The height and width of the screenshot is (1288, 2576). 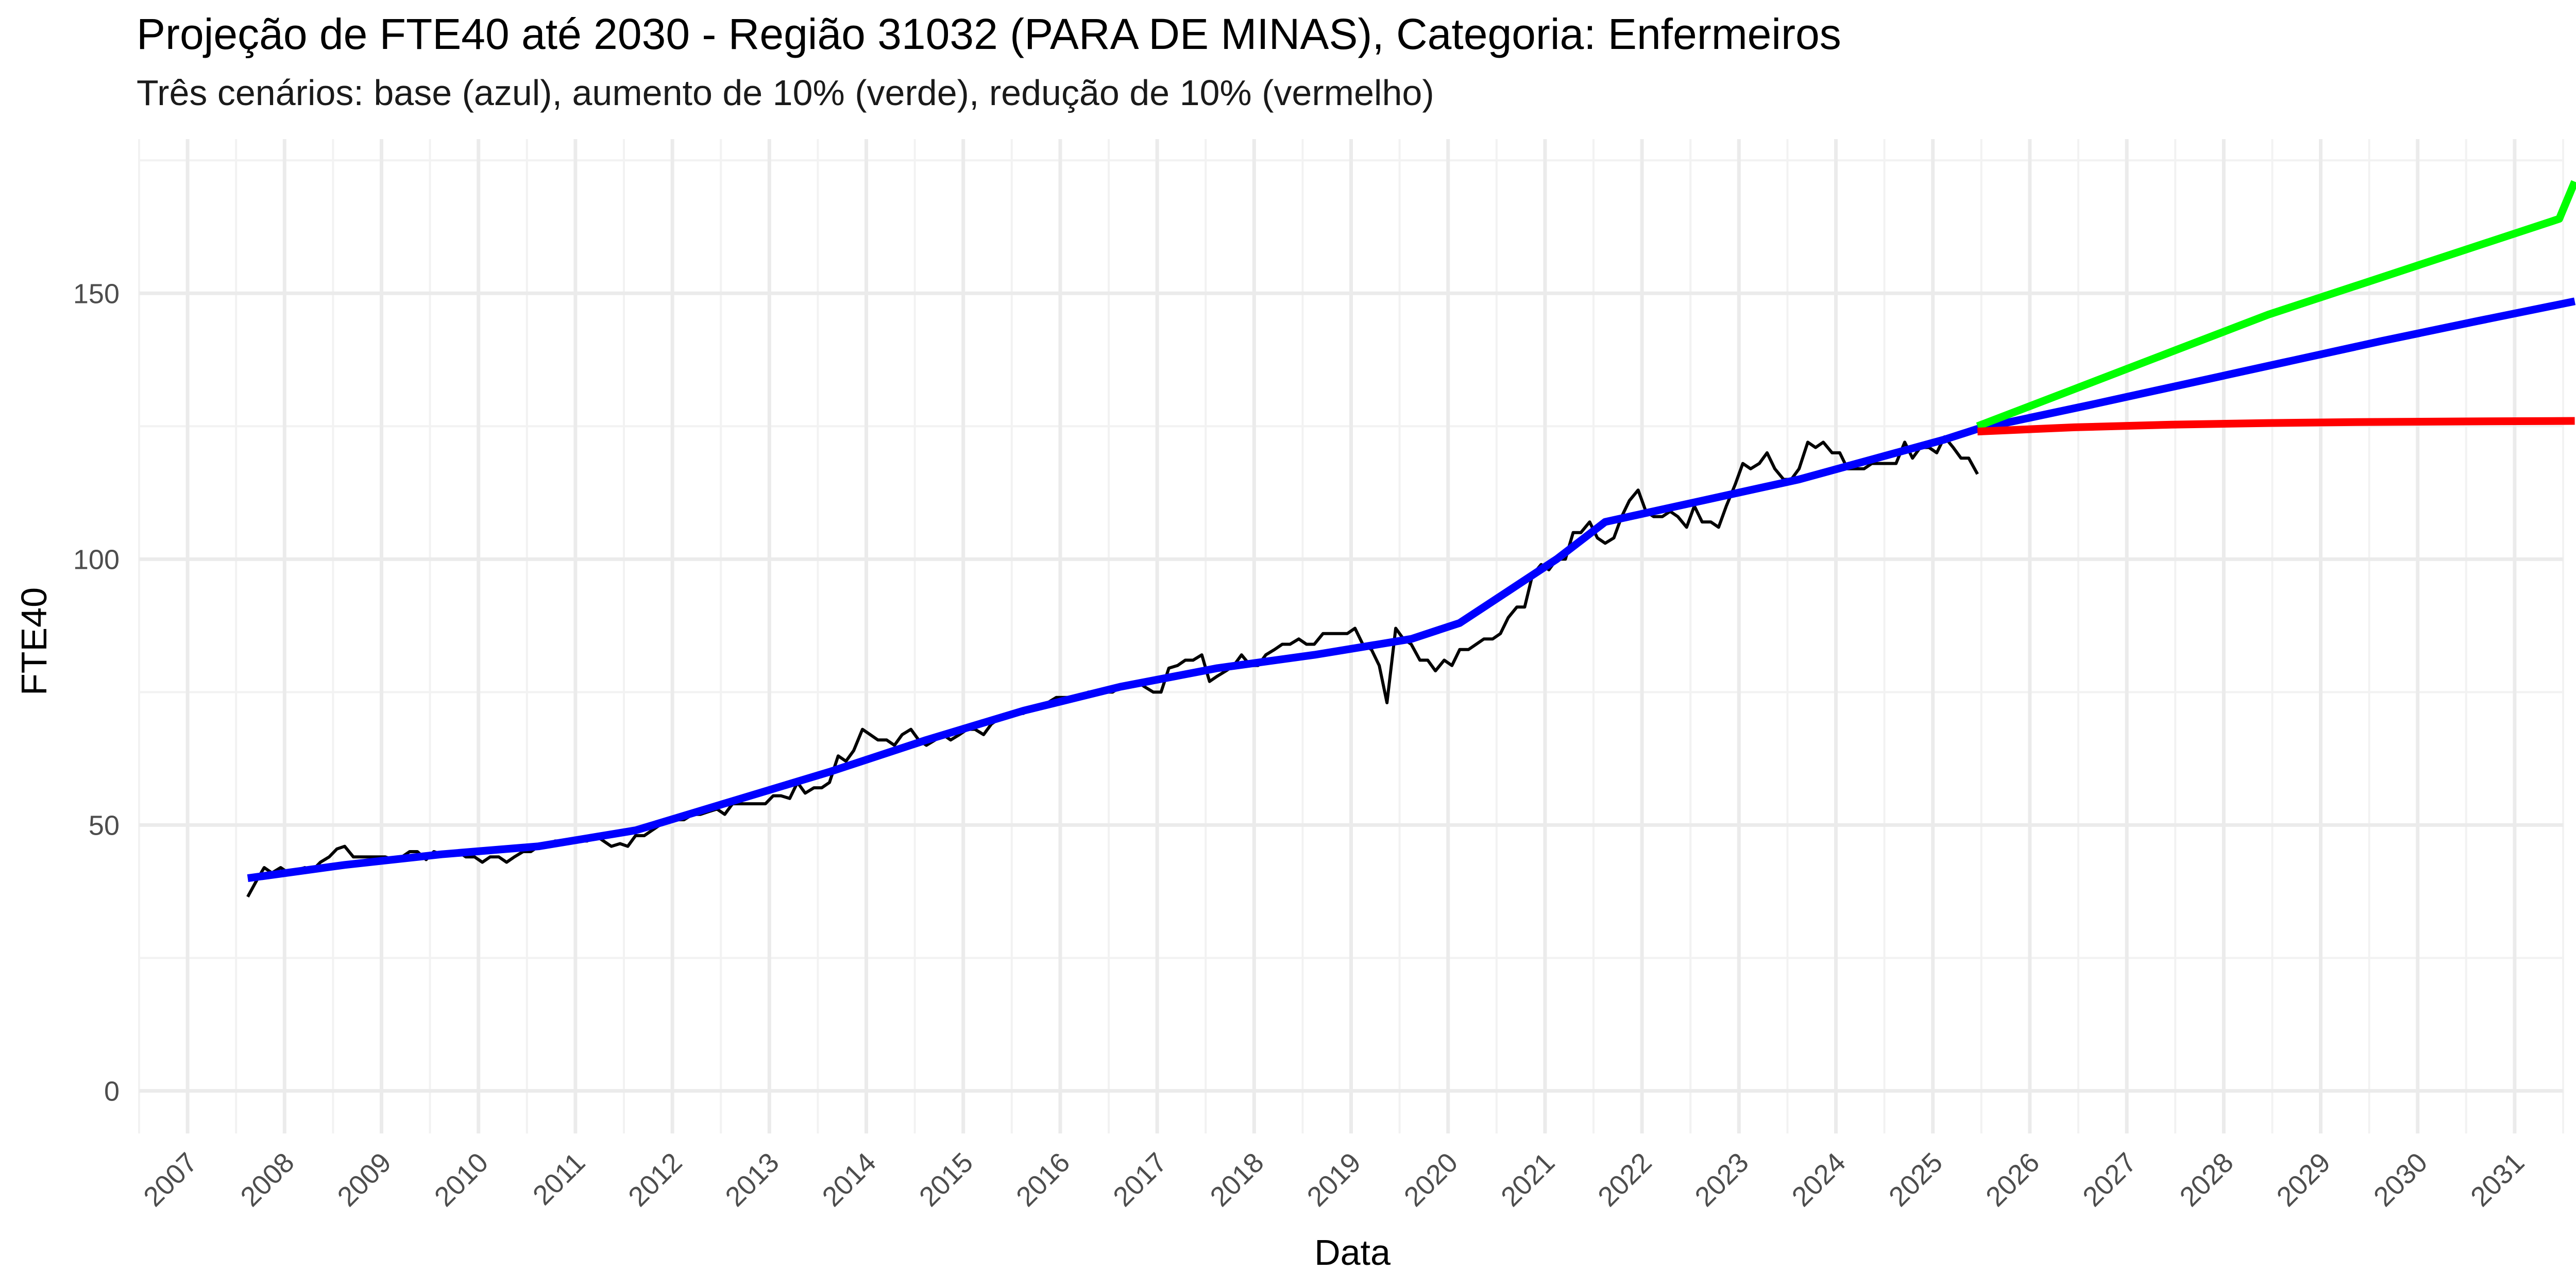 I want to click on x-axis-title: Data, so click(x=1352, y=1252).